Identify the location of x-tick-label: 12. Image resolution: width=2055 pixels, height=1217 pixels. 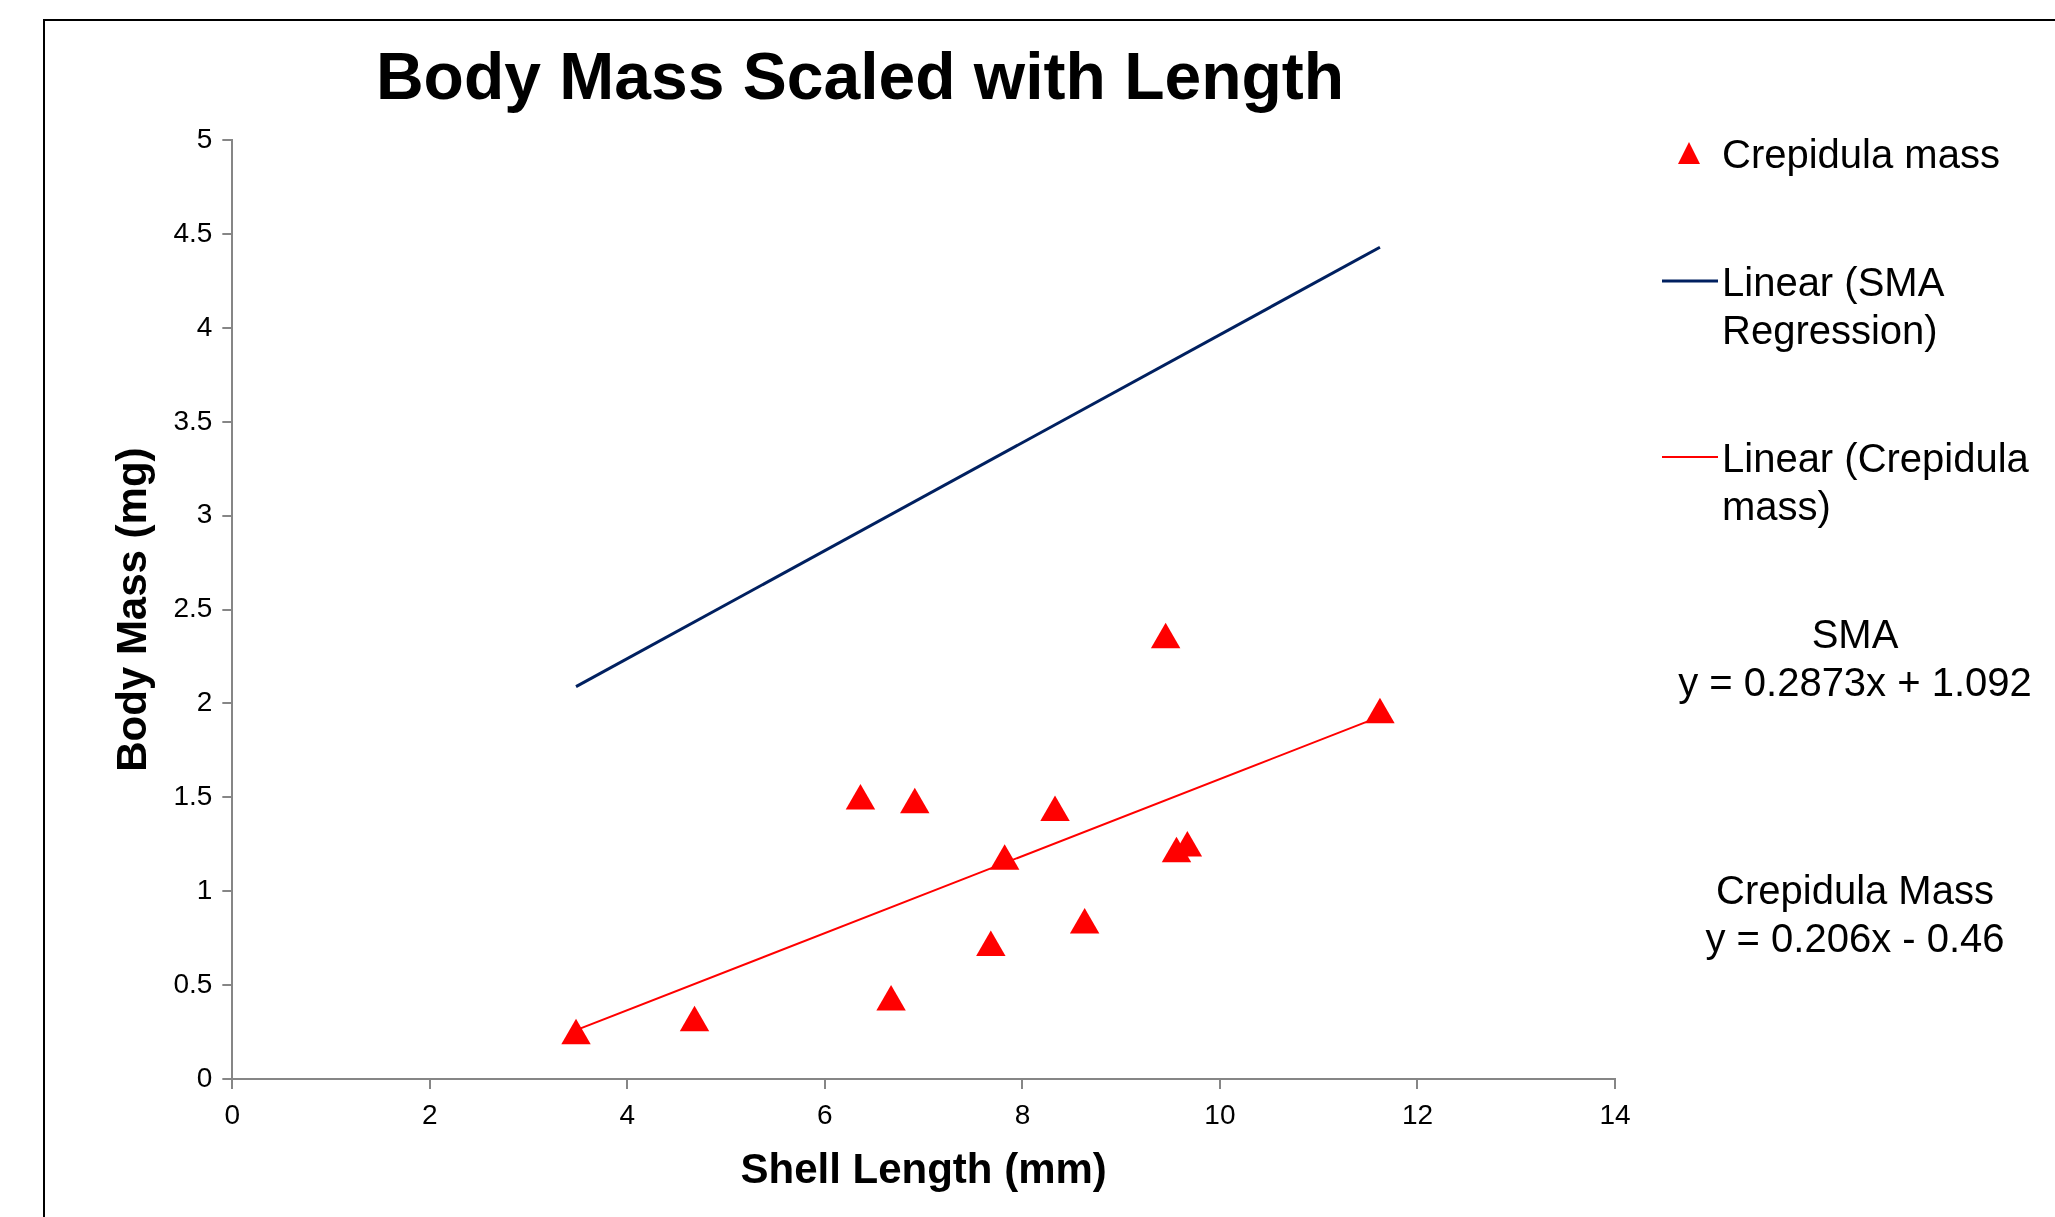
(1417, 1114).